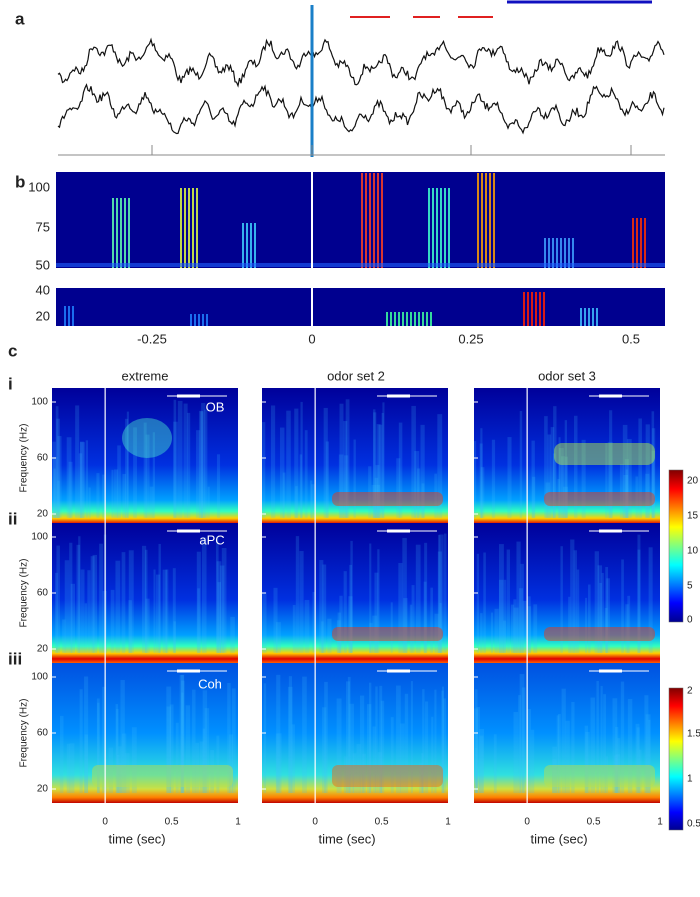  I want to click on hot-band, so click(162, 776).